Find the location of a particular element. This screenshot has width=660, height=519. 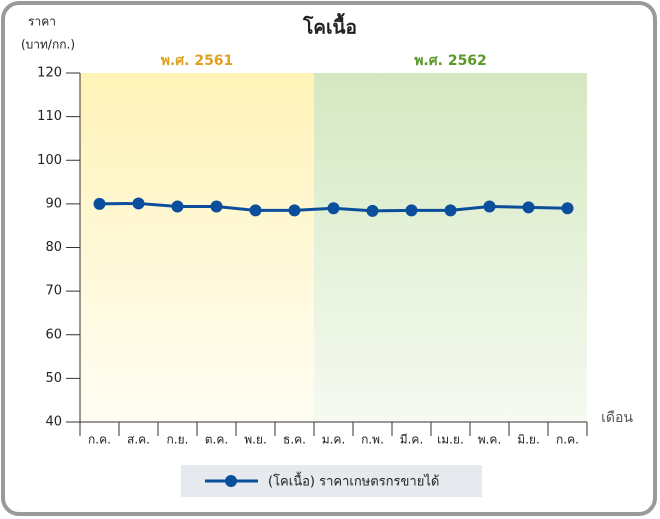

y-tick-label: 100 is located at coordinates (49, 160).